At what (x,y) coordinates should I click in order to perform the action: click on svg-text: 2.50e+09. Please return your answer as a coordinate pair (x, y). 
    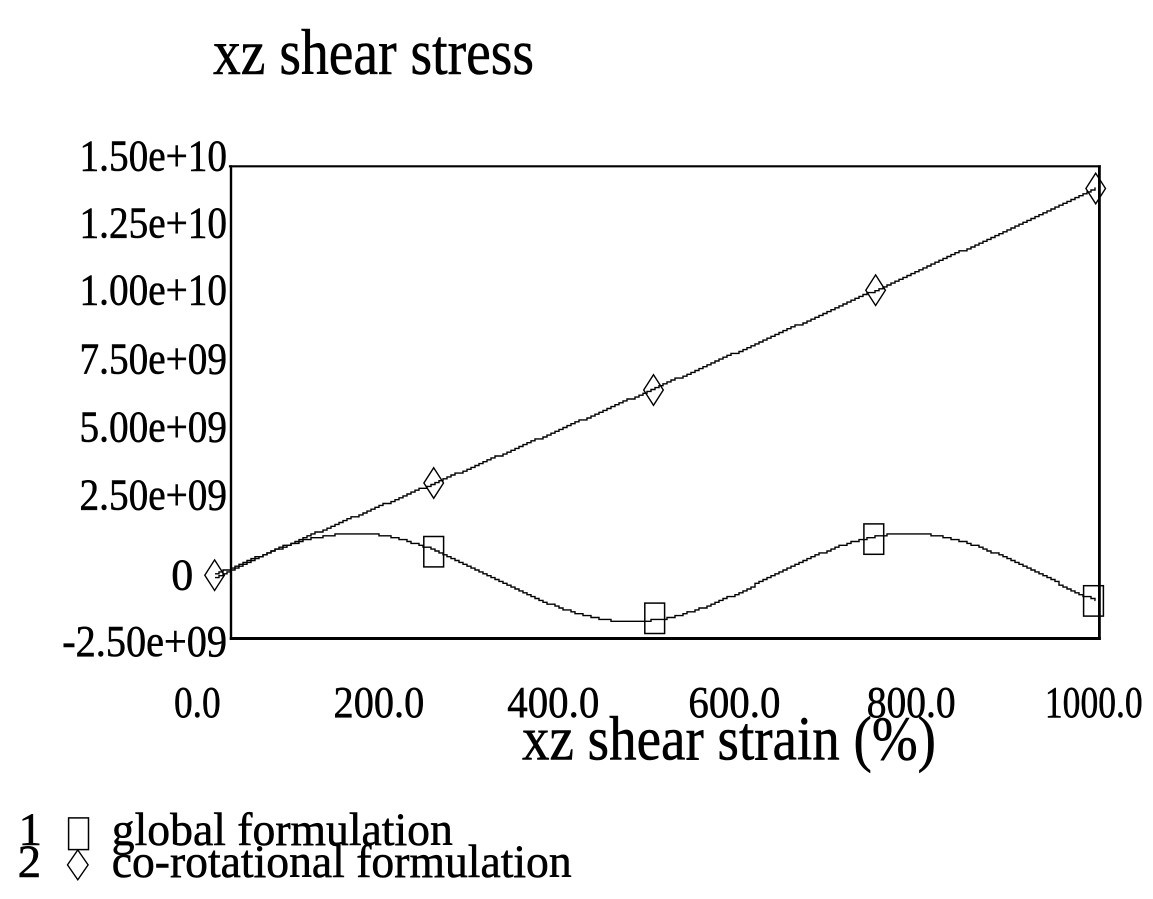
    Looking at the image, I should click on (154, 495).